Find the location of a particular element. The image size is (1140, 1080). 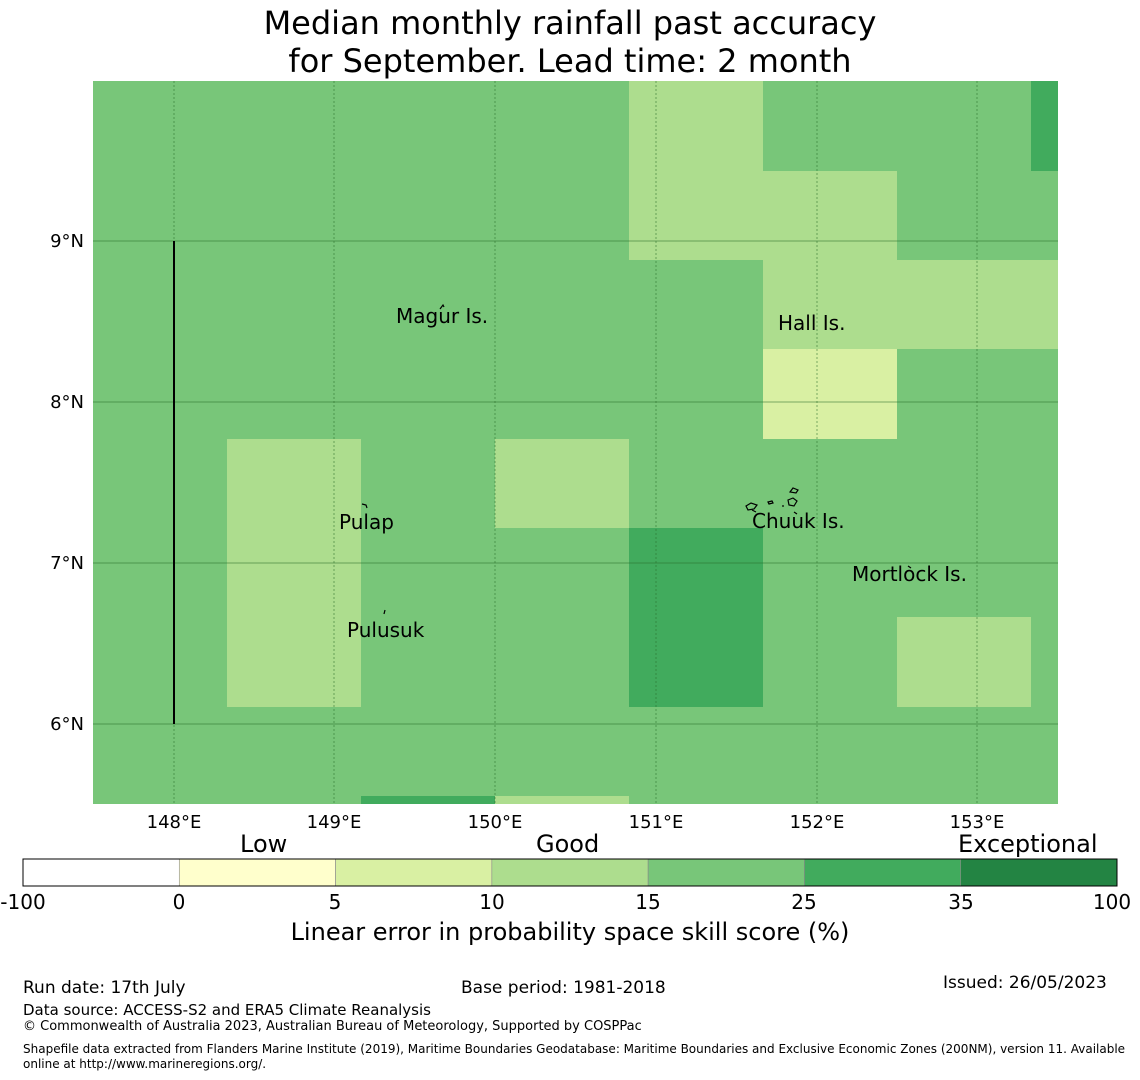

colorbar-tick-label: -100 is located at coordinates (23, 902).